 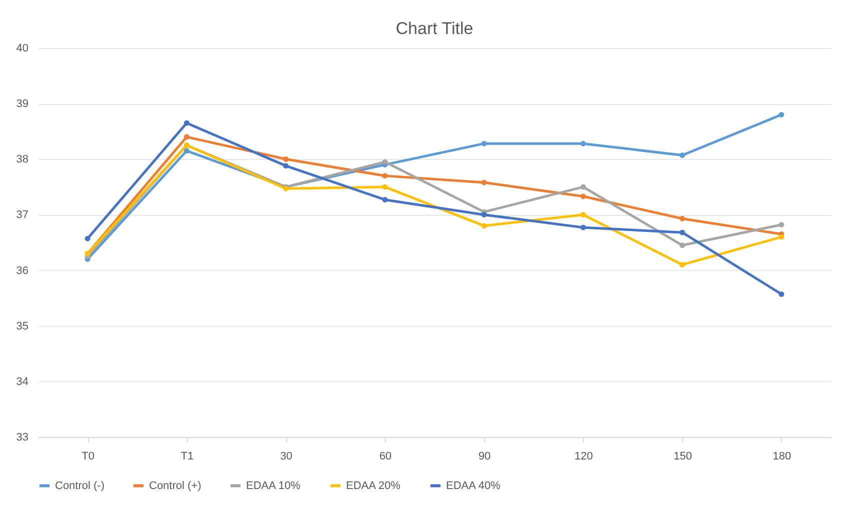 I want to click on y-tick-label: 36, so click(x=22, y=270).